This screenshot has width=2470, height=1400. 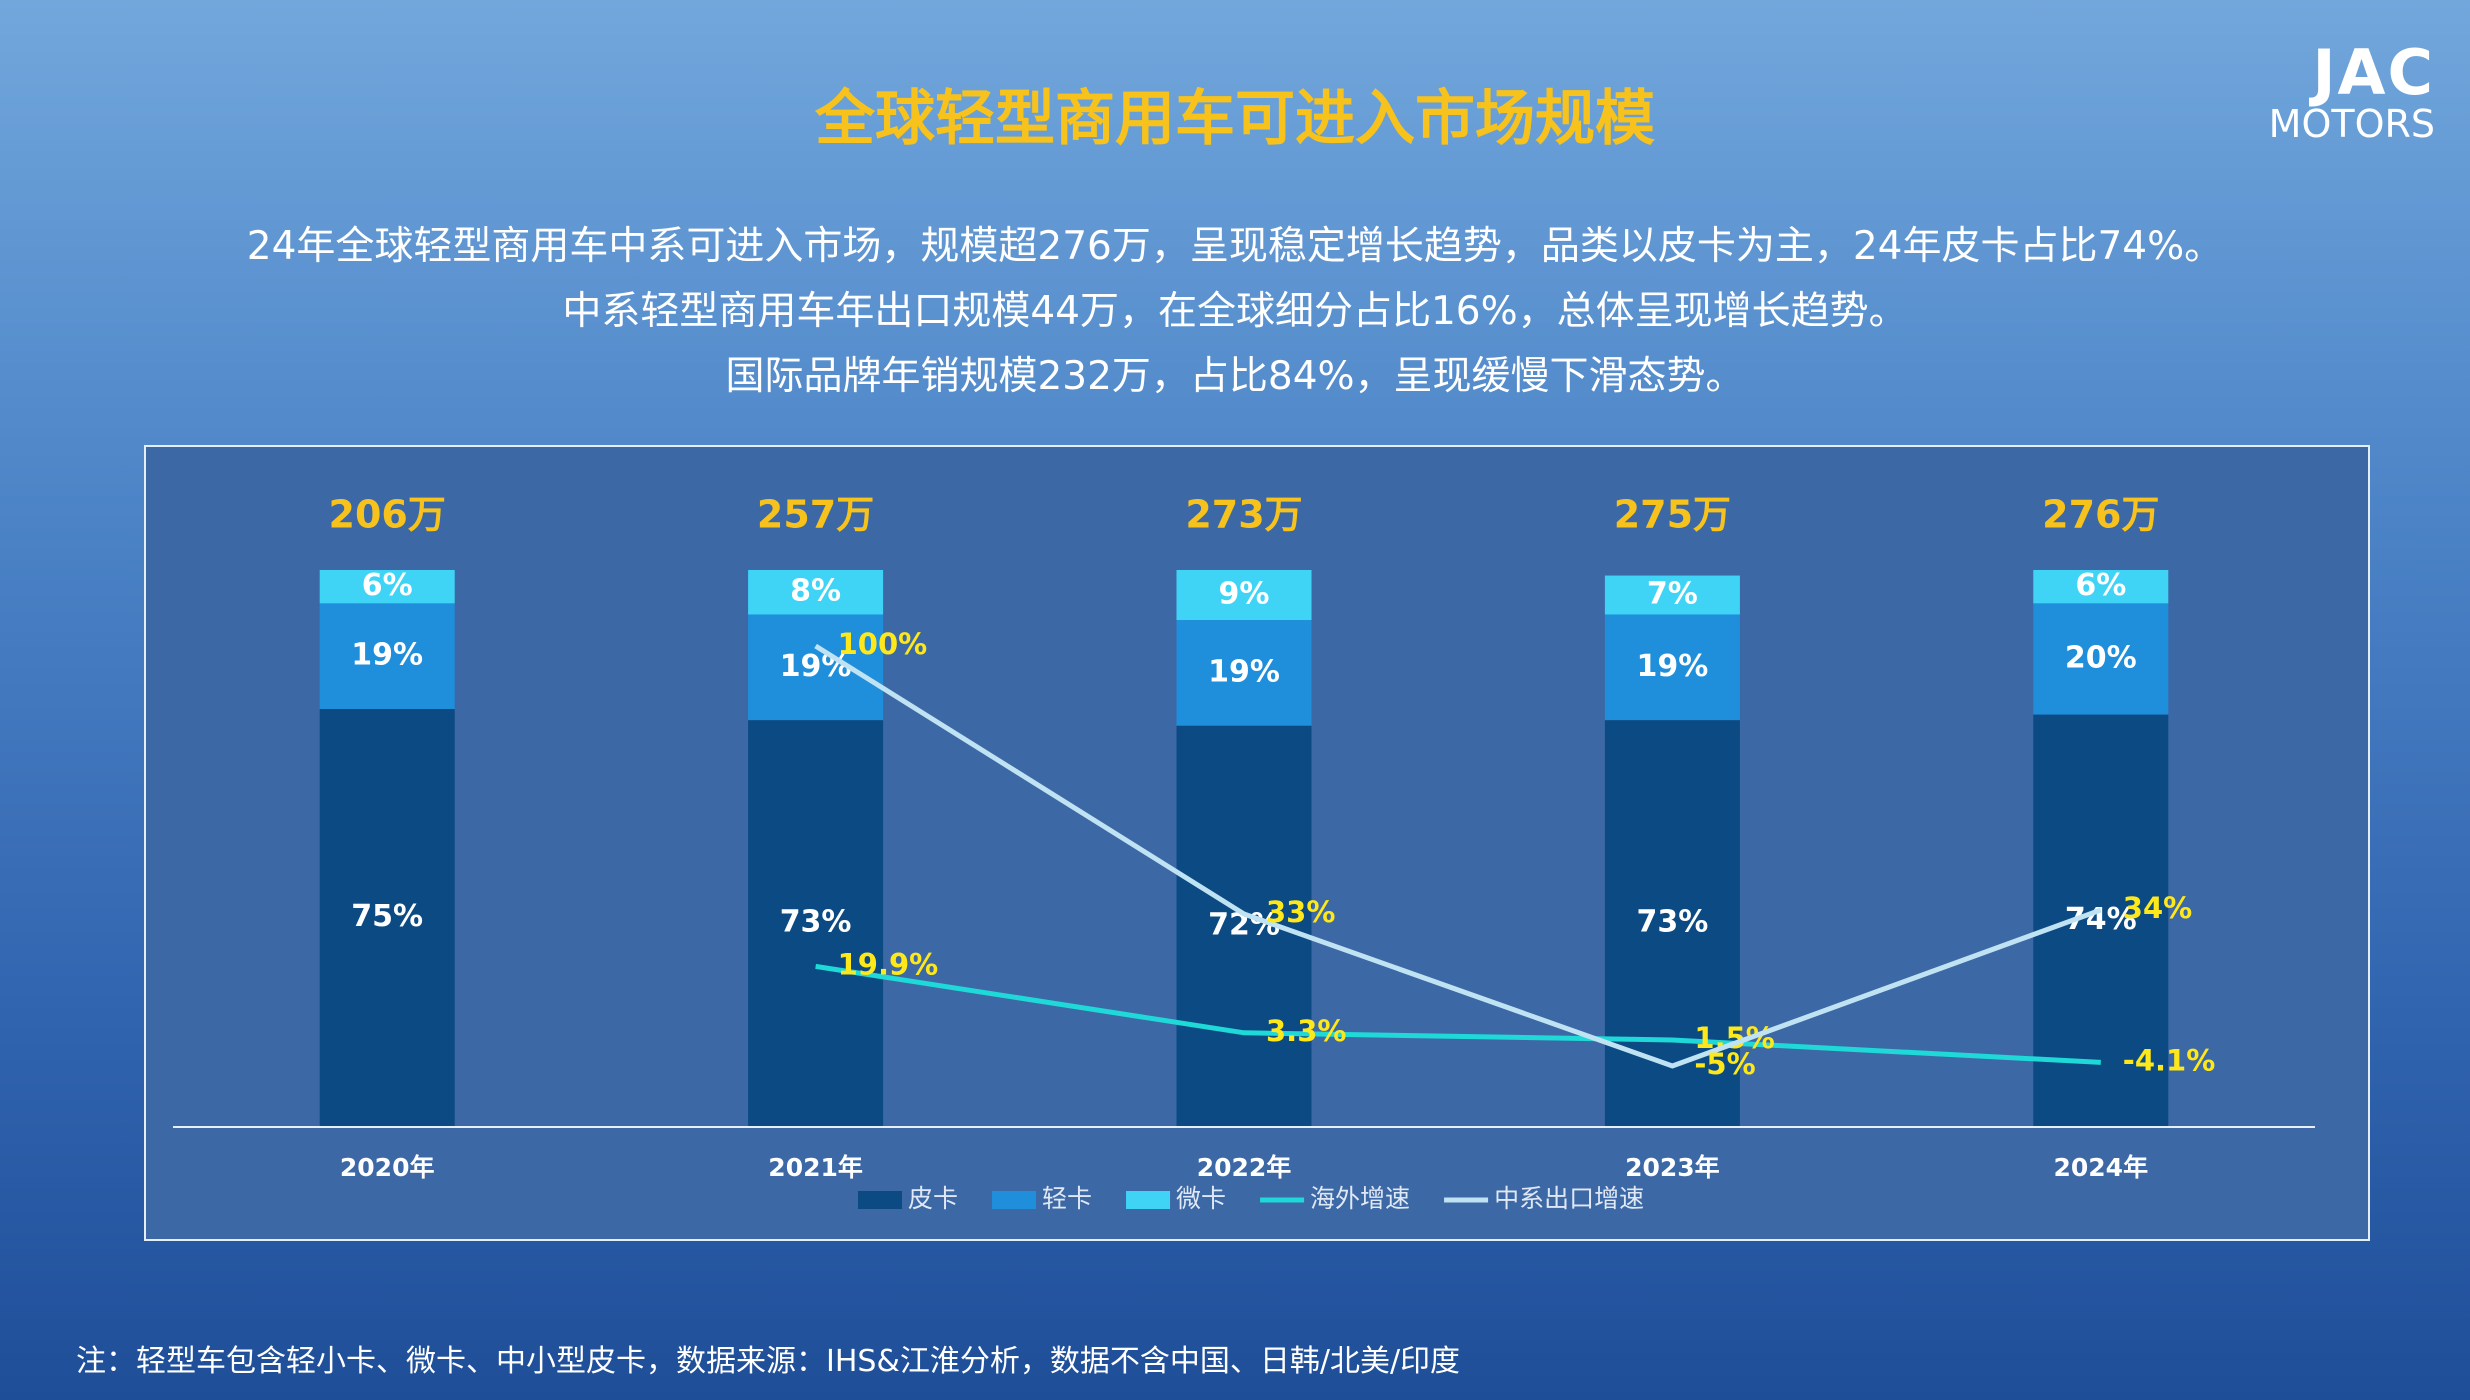 What do you see at coordinates (1067, 1198) in the screenshot?
I see `legend-label: 轻卡` at bounding box center [1067, 1198].